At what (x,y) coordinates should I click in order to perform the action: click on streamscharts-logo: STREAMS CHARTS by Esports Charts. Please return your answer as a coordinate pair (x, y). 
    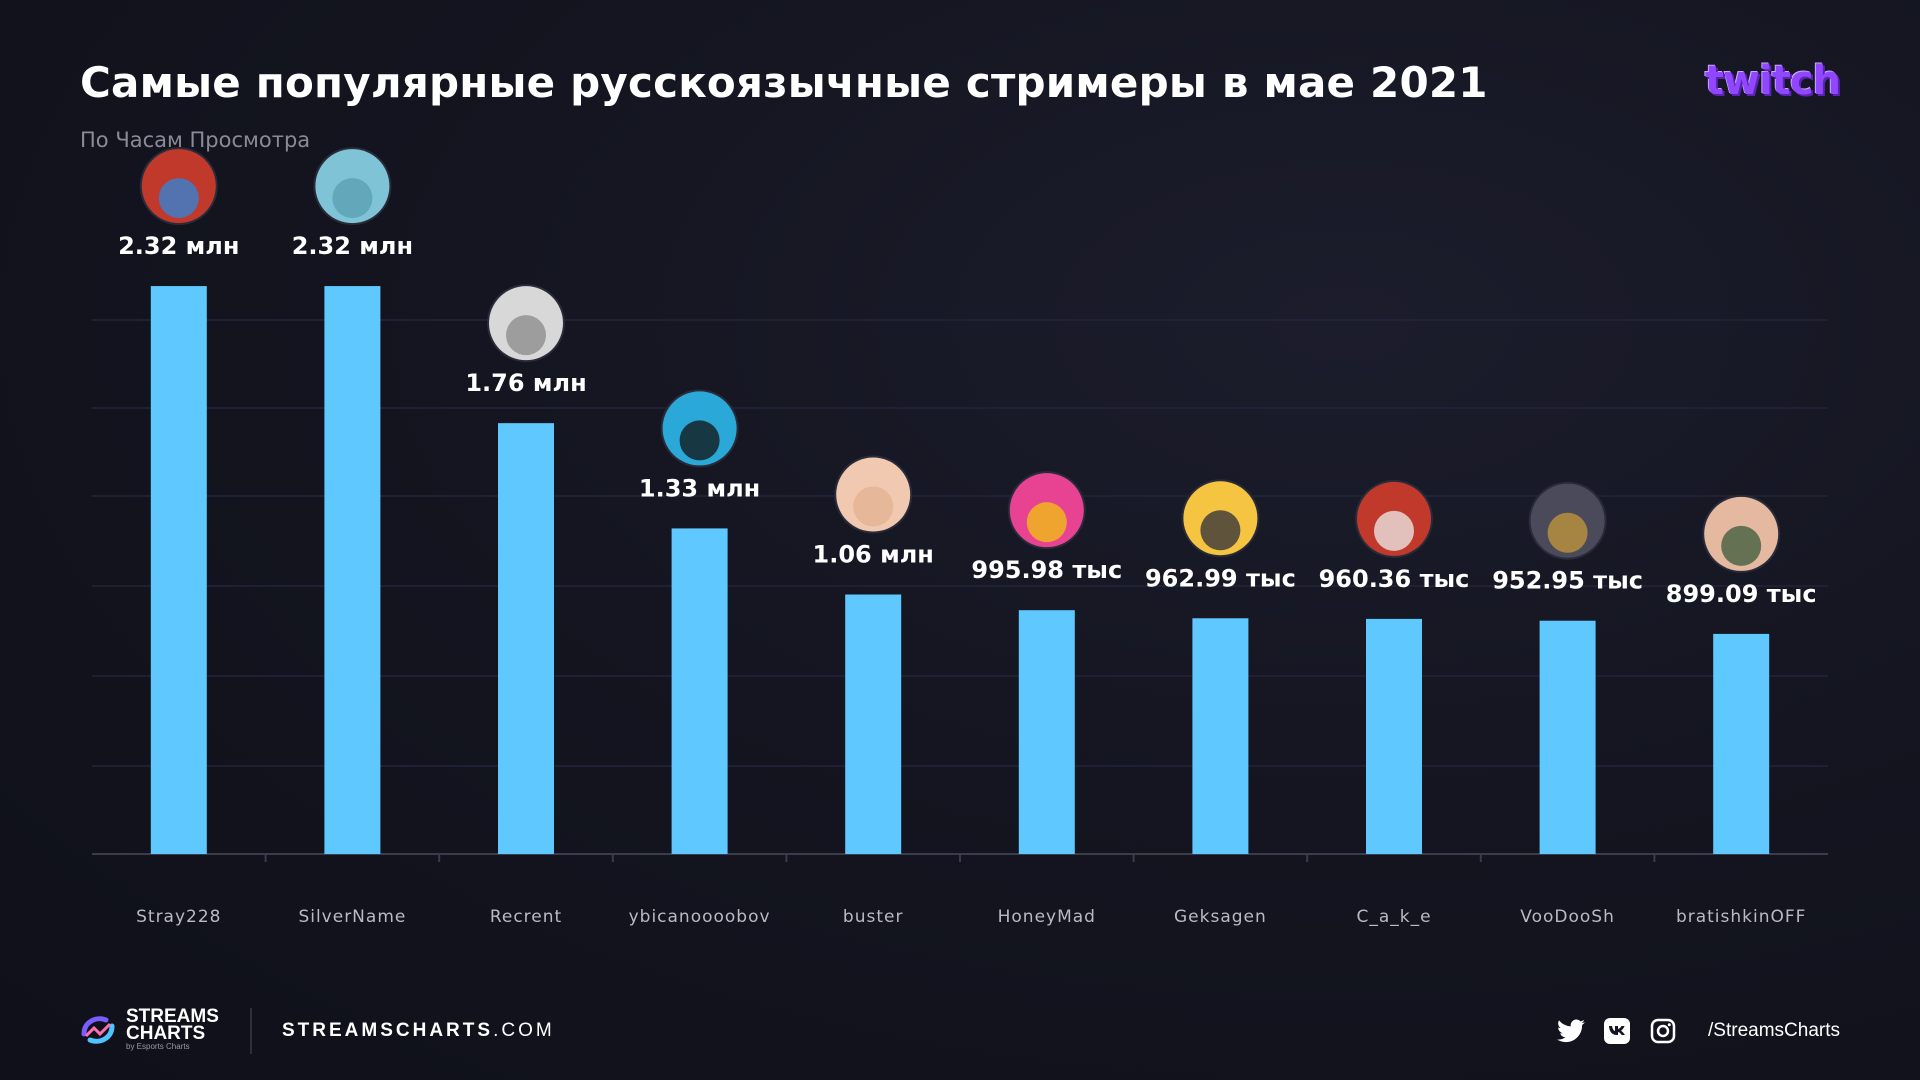
    Looking at the image, I should click on (148, 1029).